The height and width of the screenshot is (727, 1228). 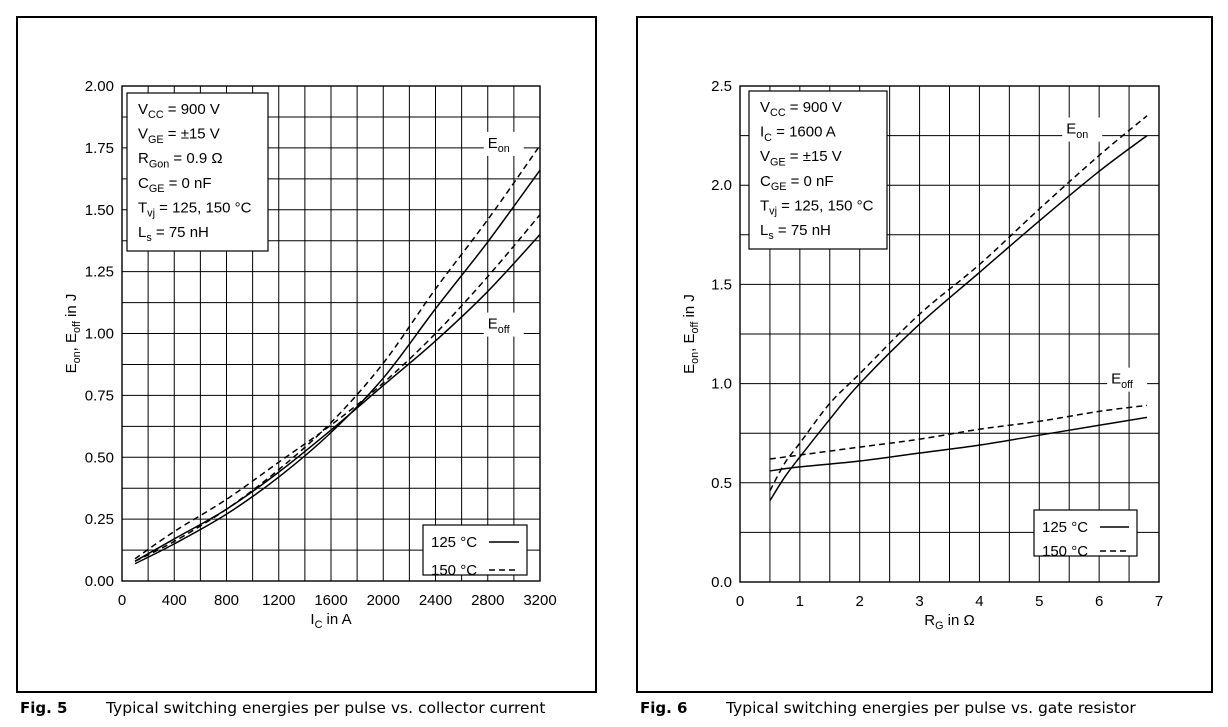 What do you see at coordinates (1159, 601) in the screenshot?
I see `x-tick-label: 7` at bounding box center [1159, 601].